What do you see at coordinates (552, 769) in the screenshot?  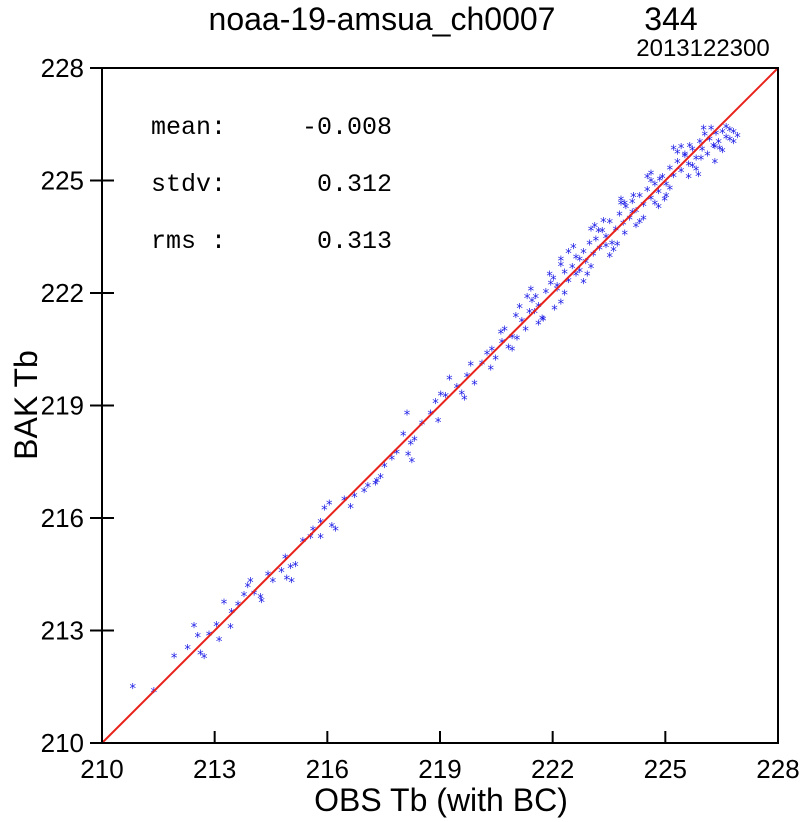 I see `x-tick-label: 222` at bounding box center [552, 769].